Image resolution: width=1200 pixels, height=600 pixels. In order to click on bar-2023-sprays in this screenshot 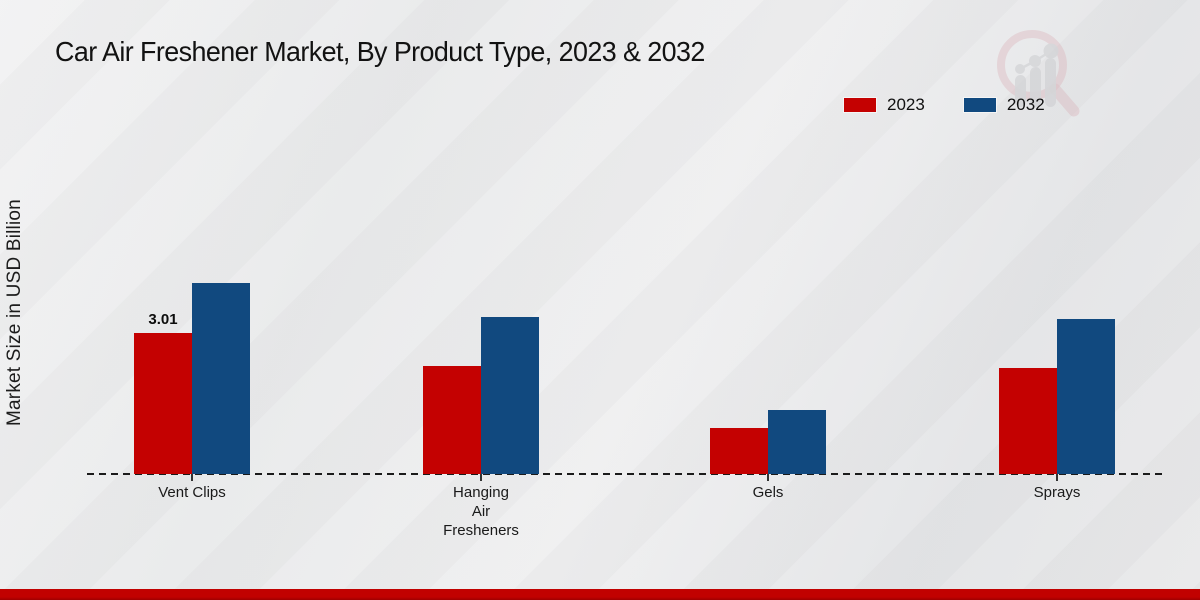, I will do `click(1028, 421)`.